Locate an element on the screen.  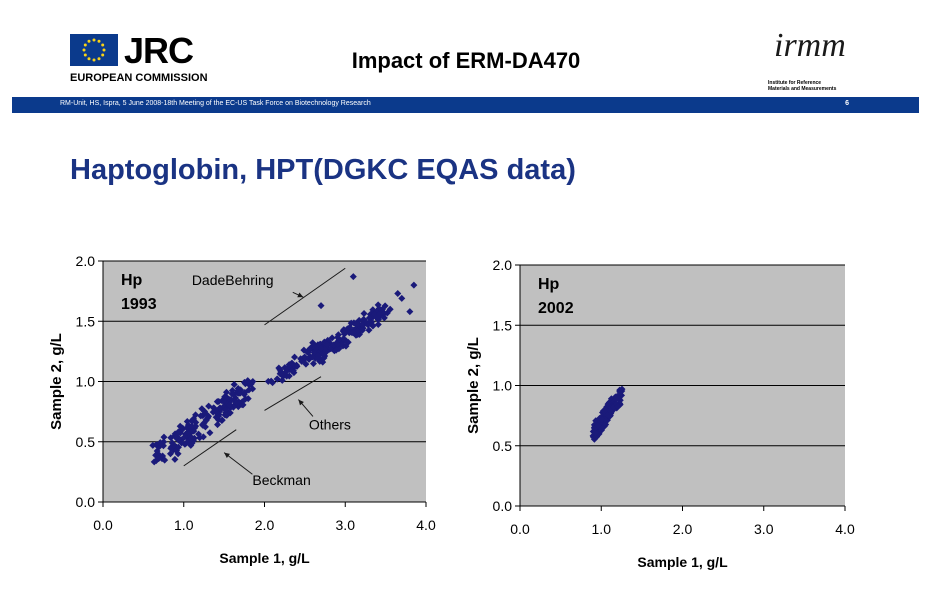
slide-title: Haptoglobin, HPT(DGKC EQAS data) is located at coordinates (323, 170).